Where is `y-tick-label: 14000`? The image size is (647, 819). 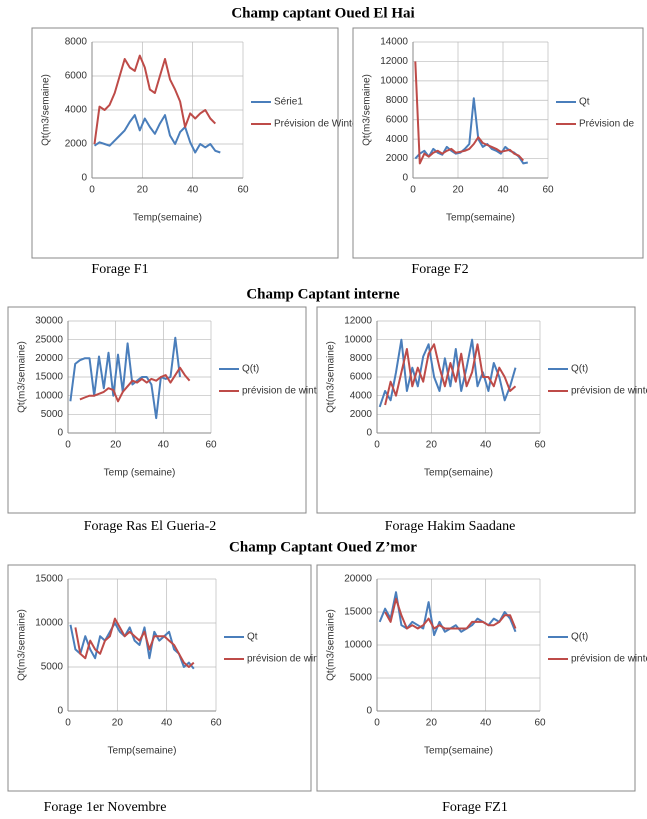
y-tick-label: 14000 is located at coordinates (394, 42).